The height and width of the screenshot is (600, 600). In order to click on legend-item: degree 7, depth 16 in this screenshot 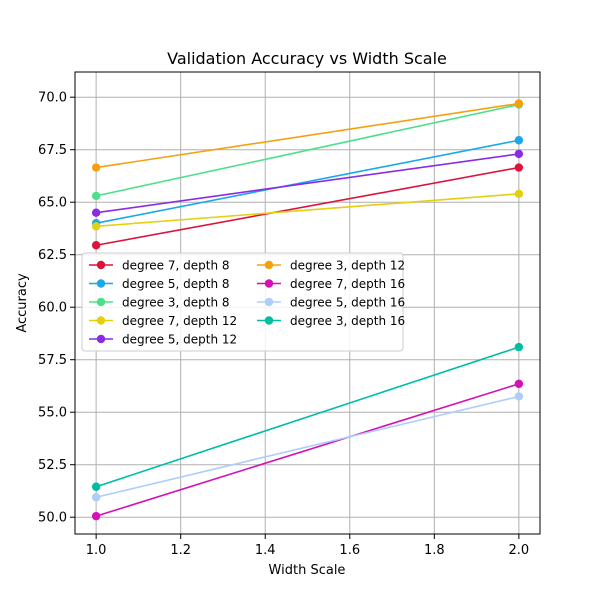, I will do `click(331, 284)`.